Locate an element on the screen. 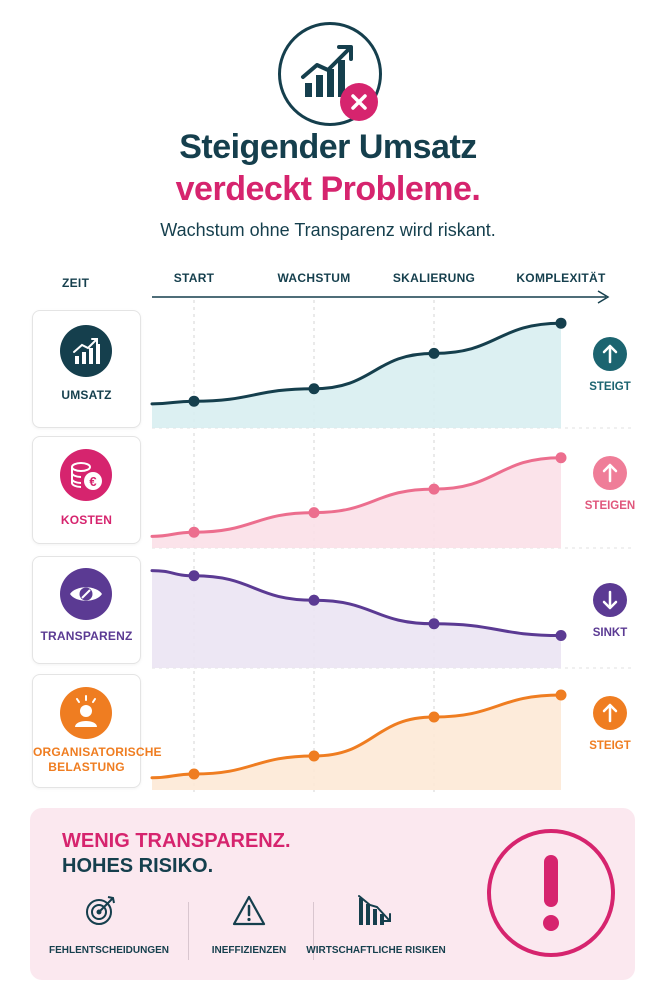 The image size is (656, 1000). trend-label-kosten: STEIGEN is located at coordinates (610, 506).